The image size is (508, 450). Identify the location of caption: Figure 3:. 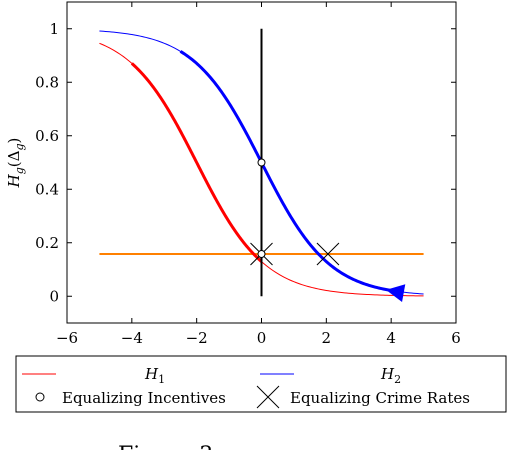
(169, 446).